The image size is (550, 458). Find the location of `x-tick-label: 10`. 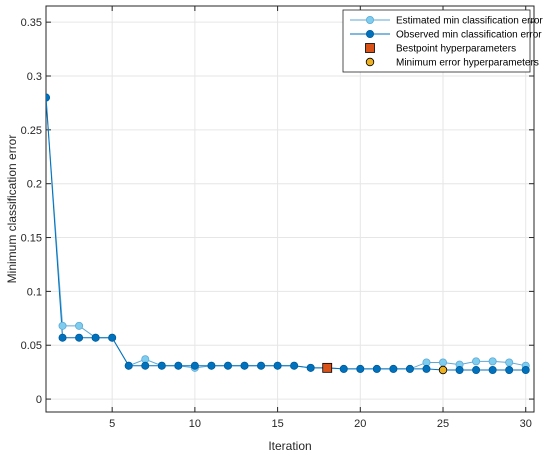

x-tick-label: 10 is located at coordinates (195, 424).